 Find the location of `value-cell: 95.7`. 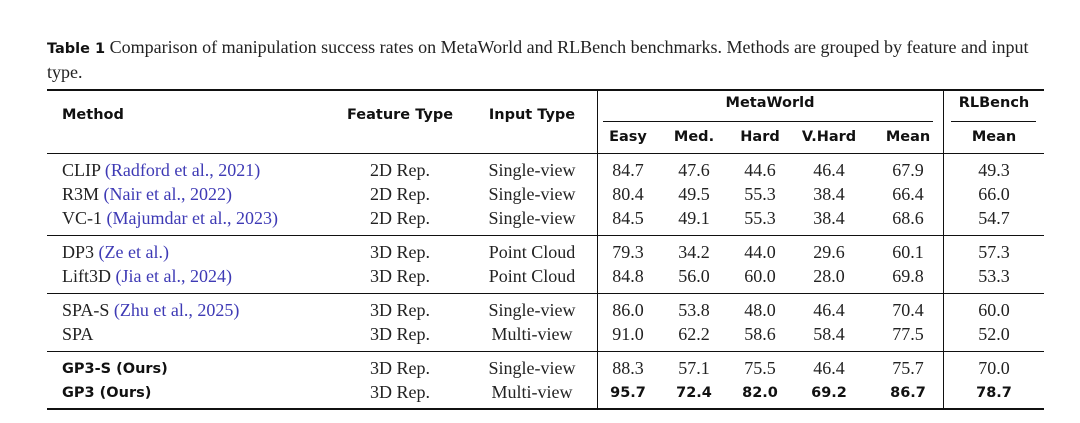

value-cell: 95.7 is located at coordinates (628, 393).